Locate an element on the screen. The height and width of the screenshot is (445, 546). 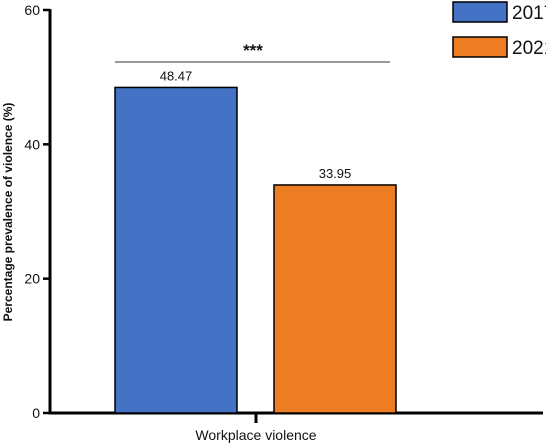
y-axis-title: Percentage prevalence of violence (%) is located at coordinates (8, 212).